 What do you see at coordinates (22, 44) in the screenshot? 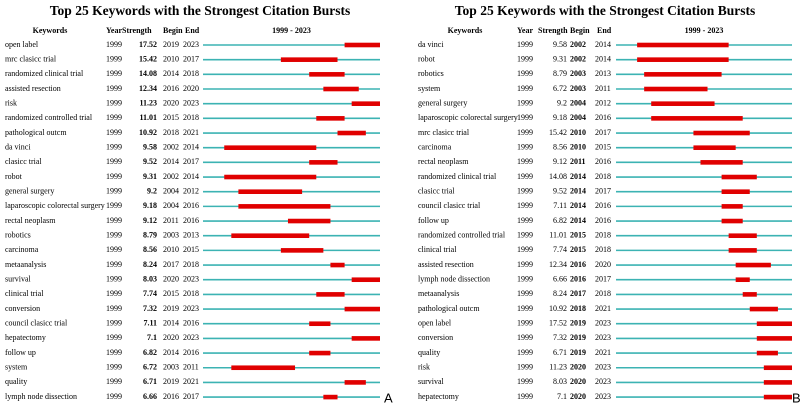
I see `keyword: open label` at bounding box center [22, 44].